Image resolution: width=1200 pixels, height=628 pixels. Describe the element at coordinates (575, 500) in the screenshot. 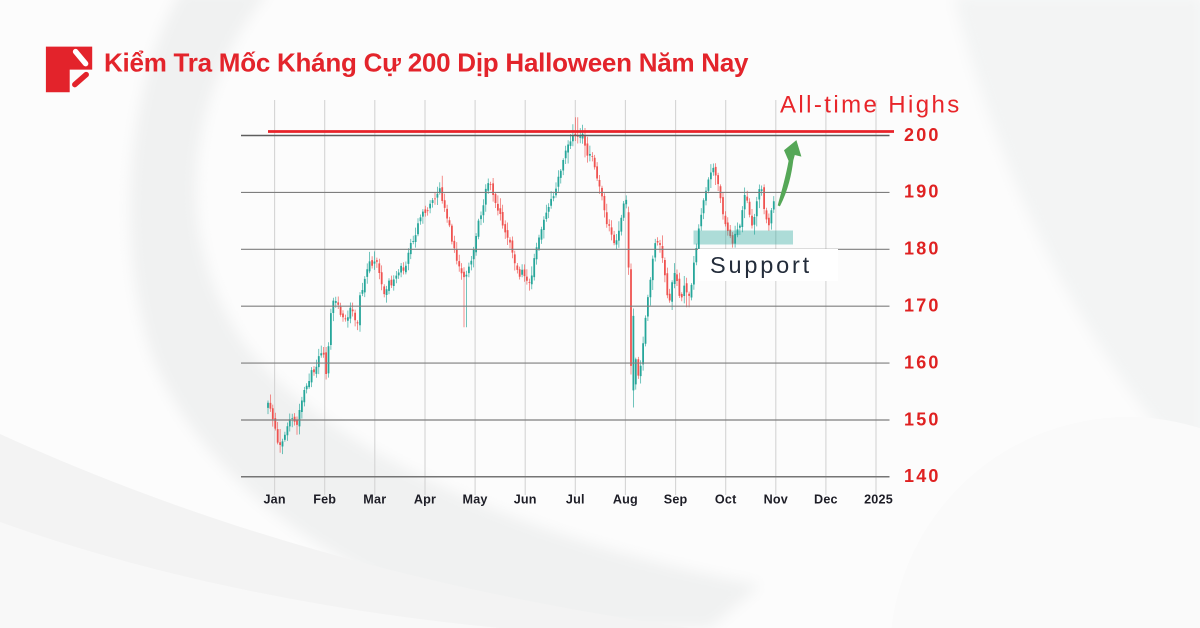

I see `svg-text: Jul` at that location.